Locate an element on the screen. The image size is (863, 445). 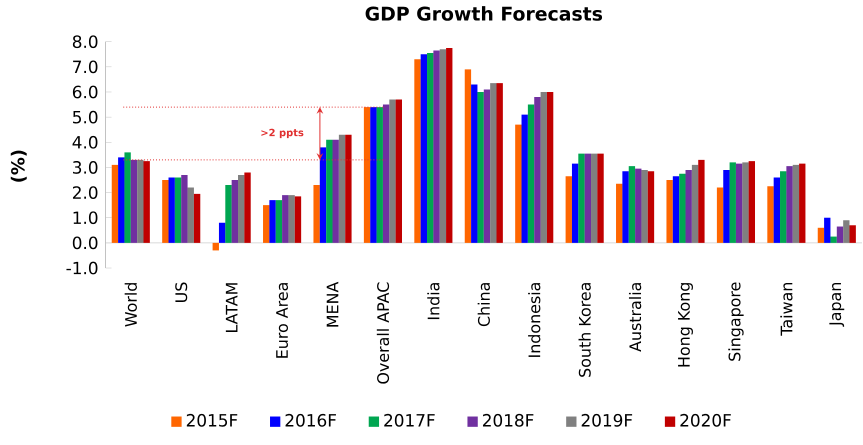
chart-title: GDP Growth Forecasts is located at coordinates (484, 13).